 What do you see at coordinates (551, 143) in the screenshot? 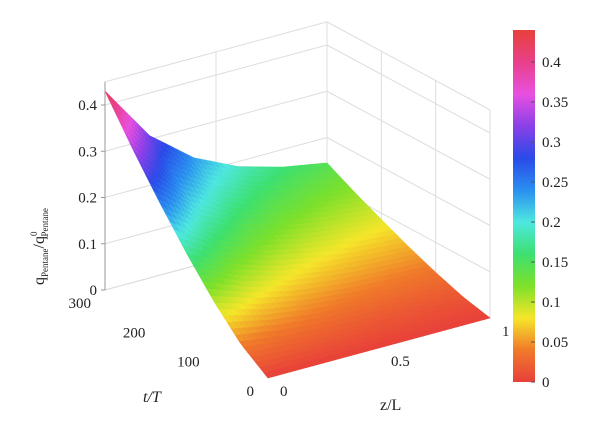
I see `colorbar-tick-label: 0.3` at bounding box center [551, 143].